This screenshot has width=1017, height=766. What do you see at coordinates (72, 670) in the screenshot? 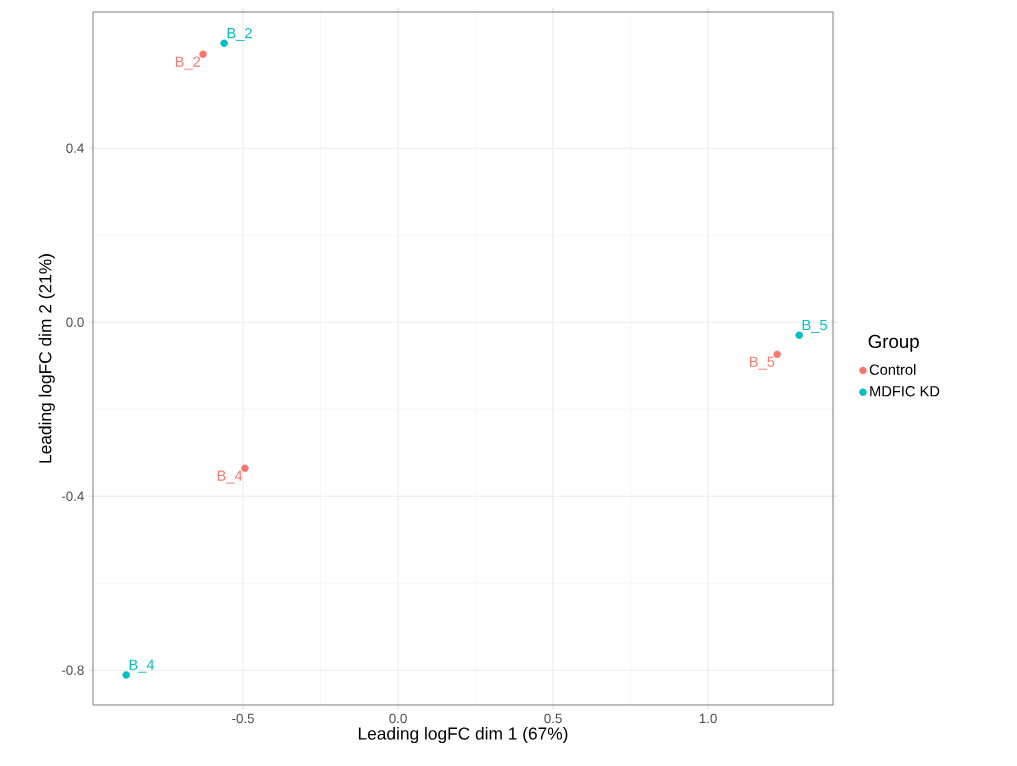
I see `y-tick-label: -0.8` at bounding box center [72, 670].